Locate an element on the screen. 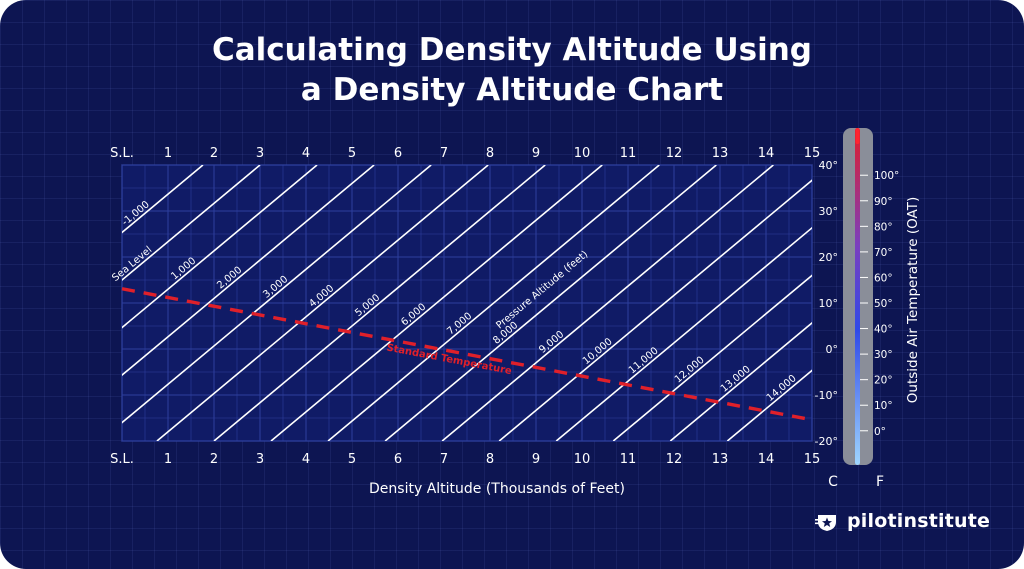 The height and width of the screenshot is (569, 1024). x-tick-bottom-label: S.L. is located at coordinates (122, 459).